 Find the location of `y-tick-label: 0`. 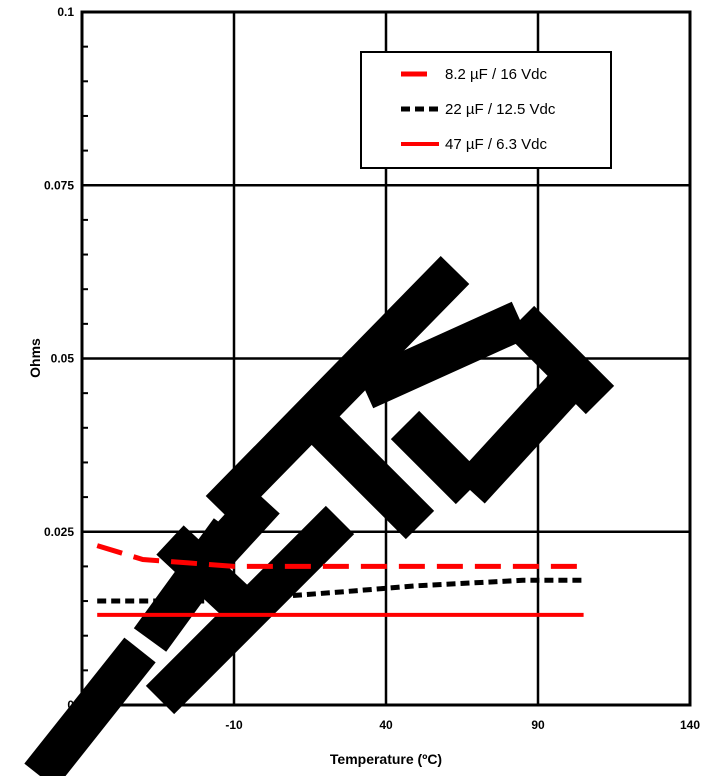

y-tick-label: 0 is located at coordinates (70, 705).